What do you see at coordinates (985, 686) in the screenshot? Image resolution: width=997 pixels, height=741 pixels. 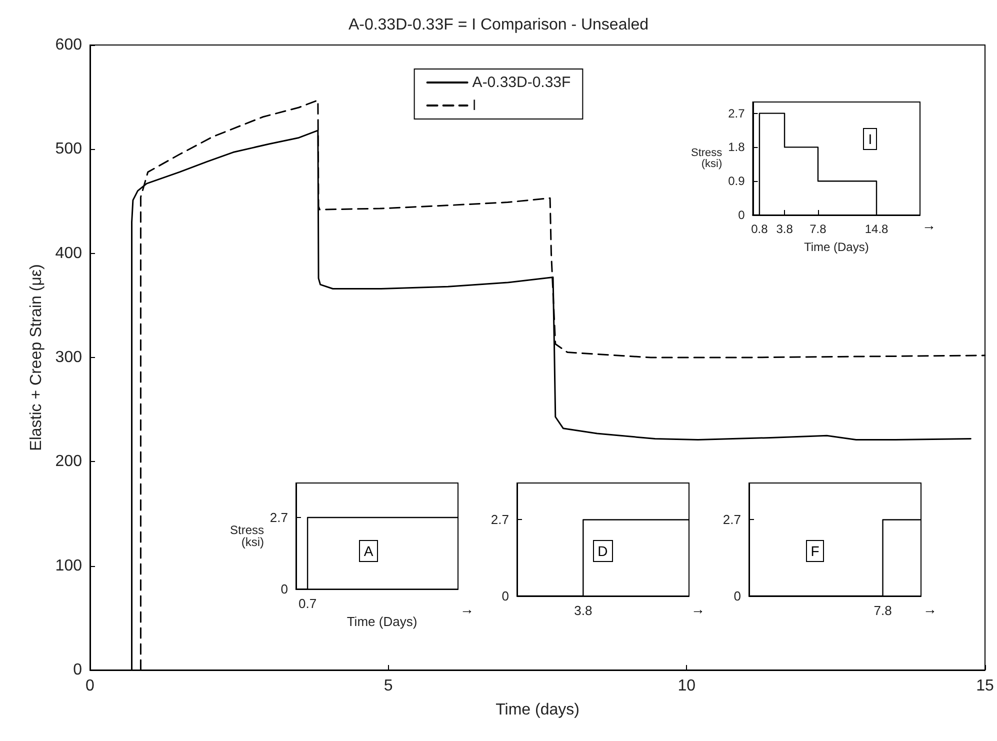 I see `x-tick-label: 15` at bounding box center [985, 686].